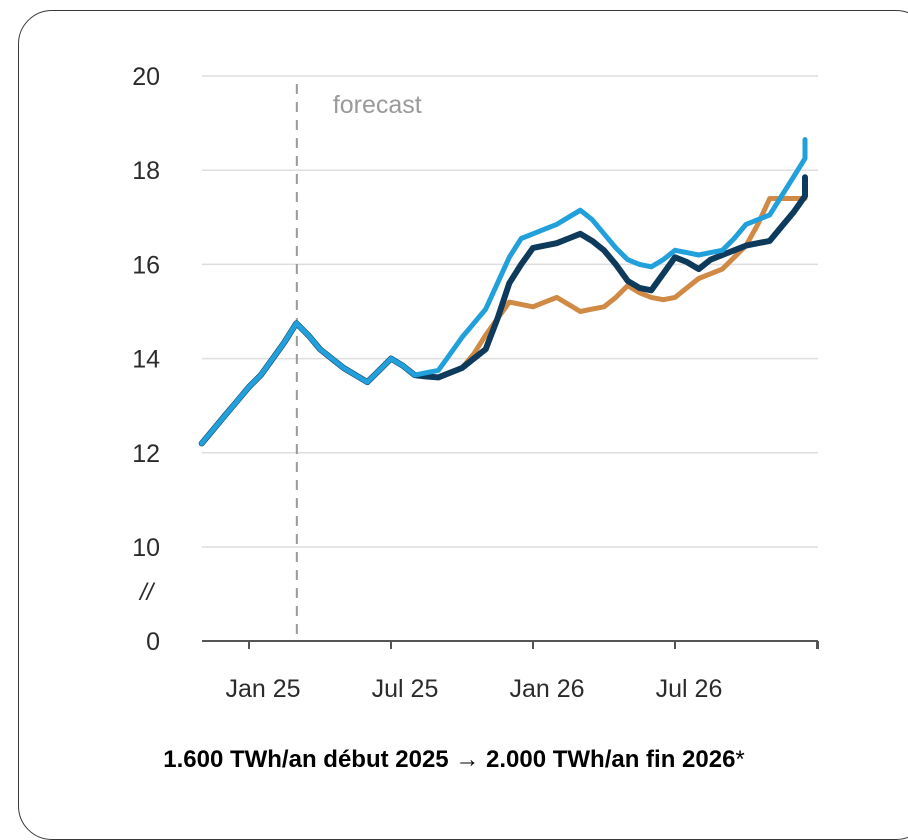 The image size is (908, 840). Describe the element at coordinates (146, 171) in the screenshot. I see `y-tick-label-18: 18` at that location.